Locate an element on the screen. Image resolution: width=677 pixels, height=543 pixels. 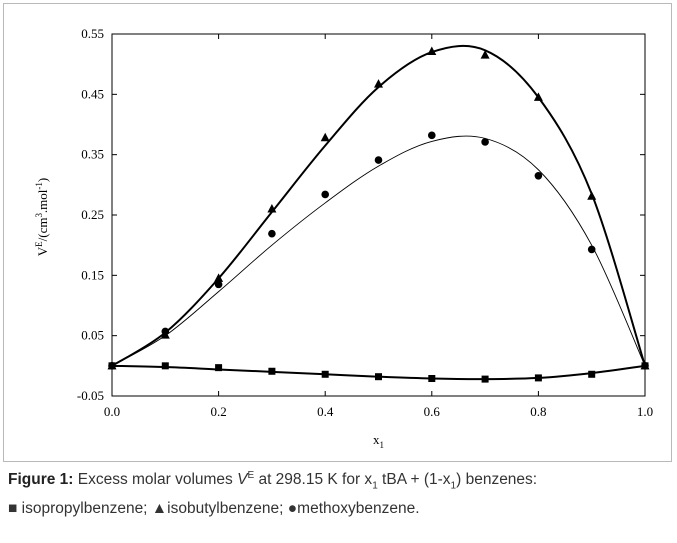
caption-text: ) benzenes: is located at coordinates (497, 480).